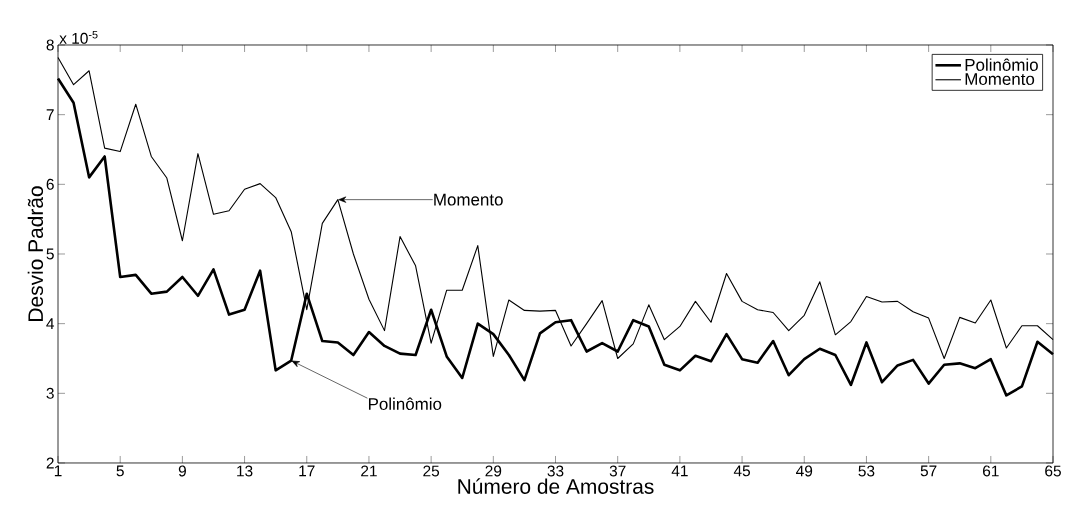 This screenshot has width=1069, height=524. I want to click on x-axis-title: Número de Amostras, so click(556, 486).